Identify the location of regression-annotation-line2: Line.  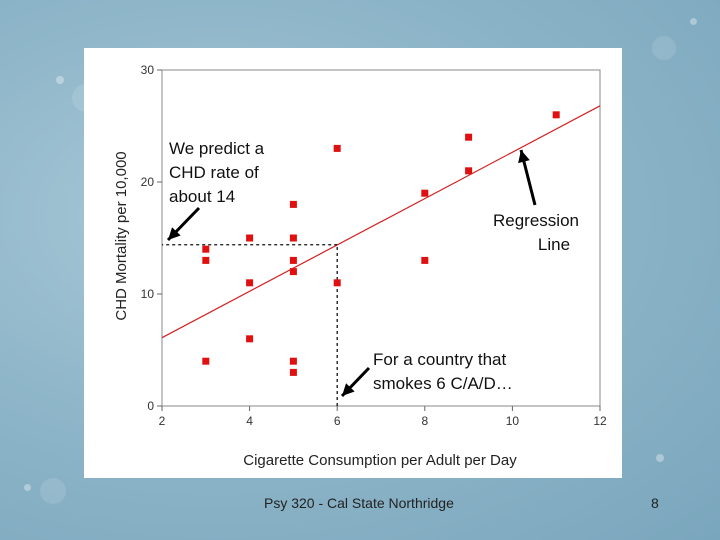
(554, 244).